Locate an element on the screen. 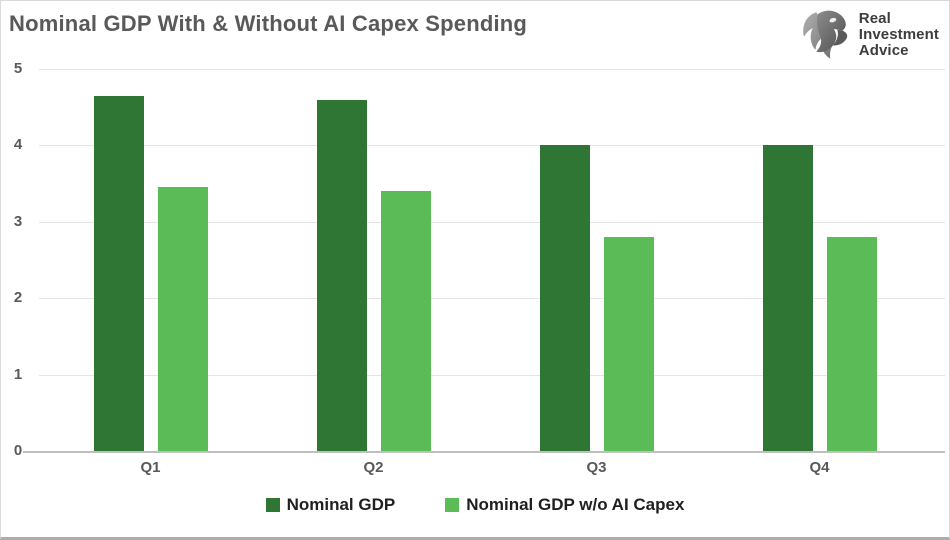 This screenshot has width=950, height=540. x-tick-label: Q2 is located at coordinates (373, 467).